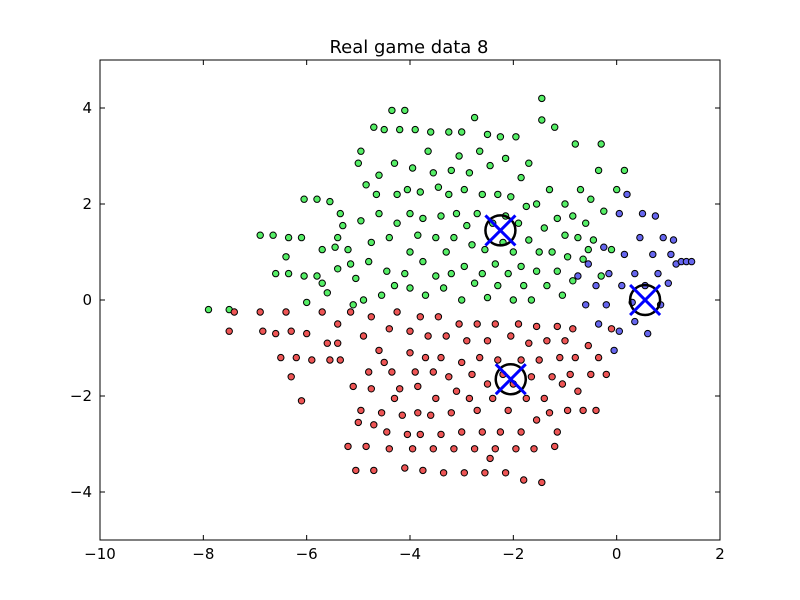 The height and width of the screenshot is (600, 800). I want to click on centroid-circle, so click(645, 300).